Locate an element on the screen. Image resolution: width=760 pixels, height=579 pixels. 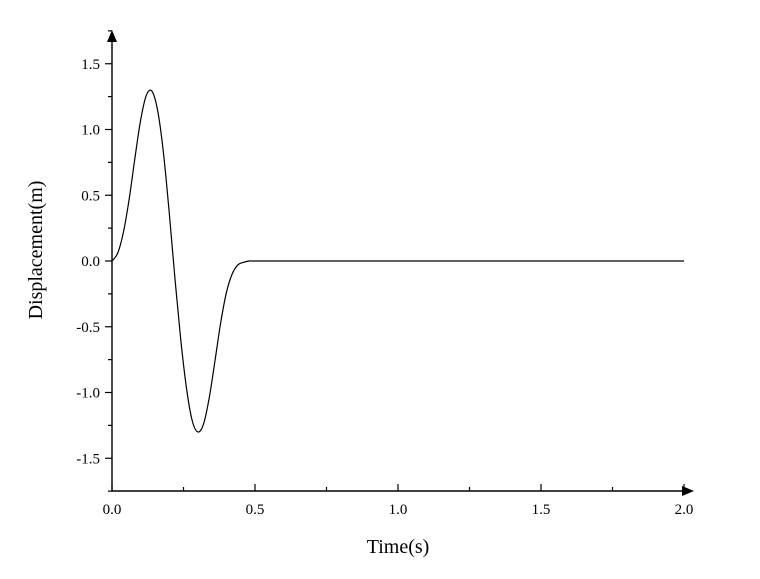
y-tick-label: -1.5 is located at coordinates (88, 459).